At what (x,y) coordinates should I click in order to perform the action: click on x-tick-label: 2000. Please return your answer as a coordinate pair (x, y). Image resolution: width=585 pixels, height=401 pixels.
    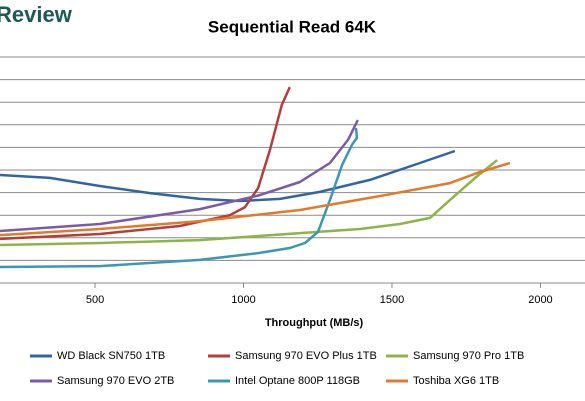
    Looking at the image, I should click on (540, 300).